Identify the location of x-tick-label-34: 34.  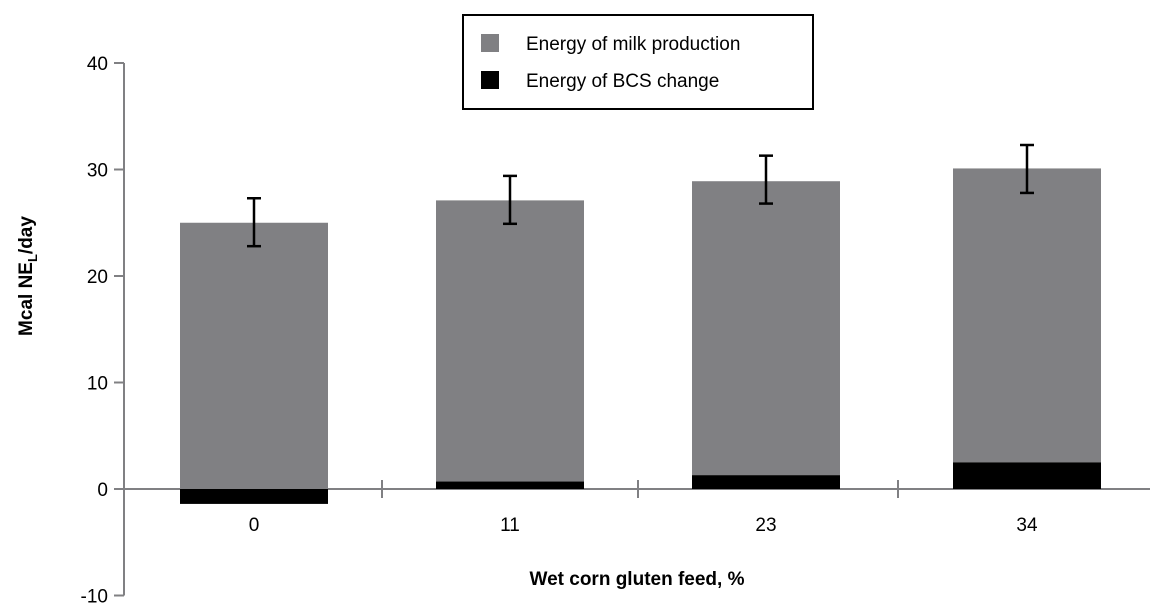
(1027, 525).